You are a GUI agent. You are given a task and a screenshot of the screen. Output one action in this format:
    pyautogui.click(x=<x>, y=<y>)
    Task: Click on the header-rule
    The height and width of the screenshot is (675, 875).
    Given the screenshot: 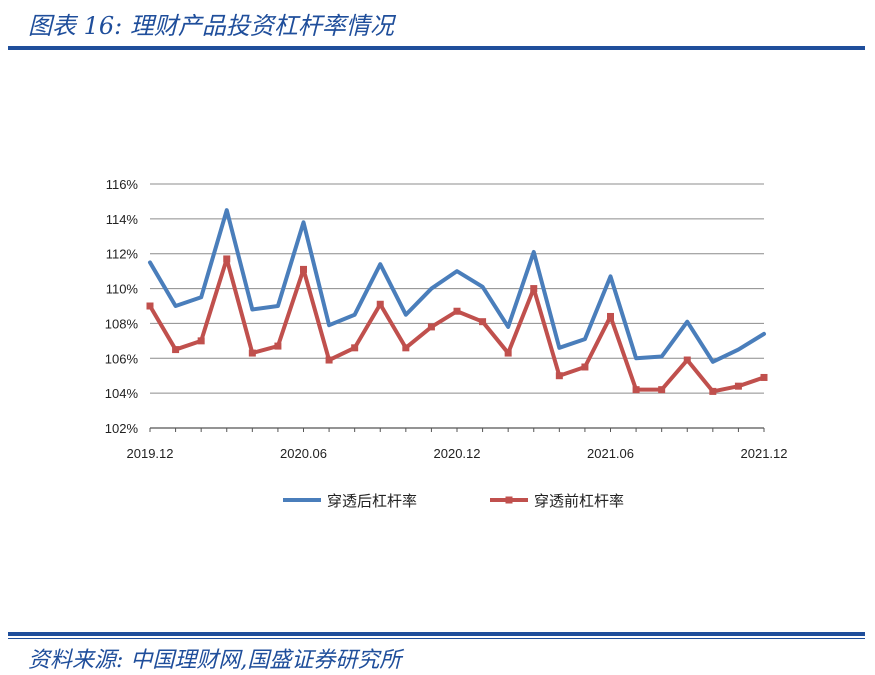 What is the action you would take?
    pyautogui.click(x=436, y=48)
    